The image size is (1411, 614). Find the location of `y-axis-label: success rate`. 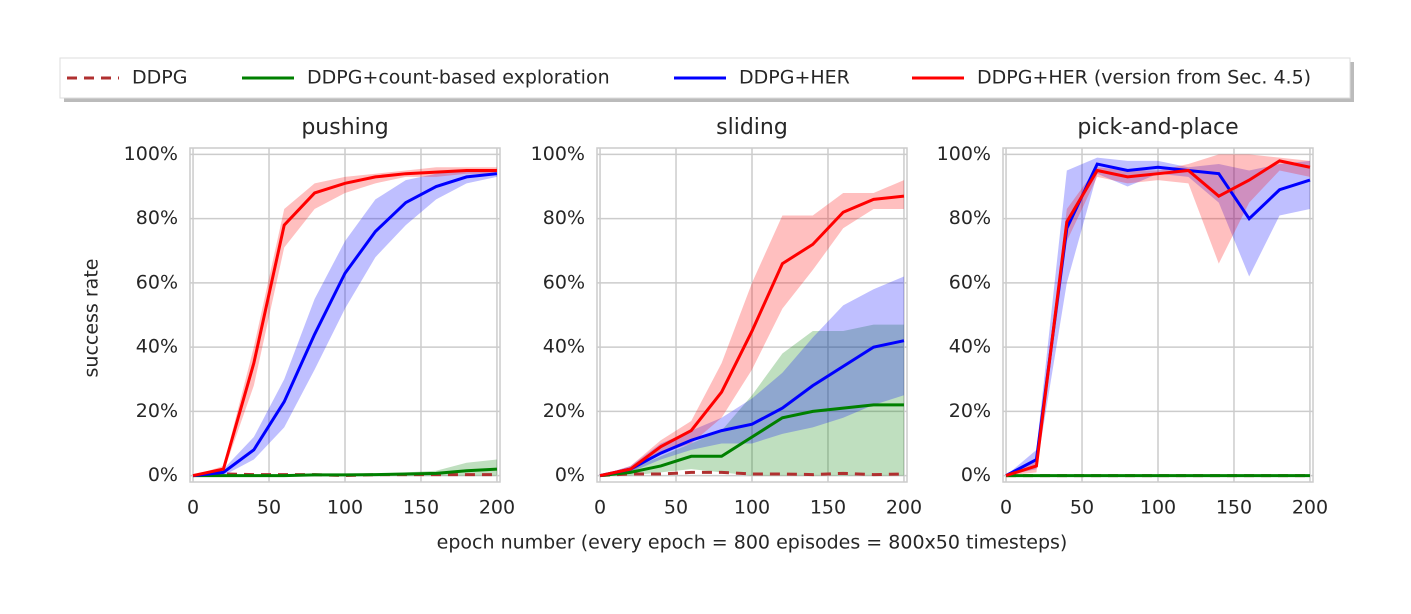

y-axis-label: success rate is located at coordinates (92, 318).